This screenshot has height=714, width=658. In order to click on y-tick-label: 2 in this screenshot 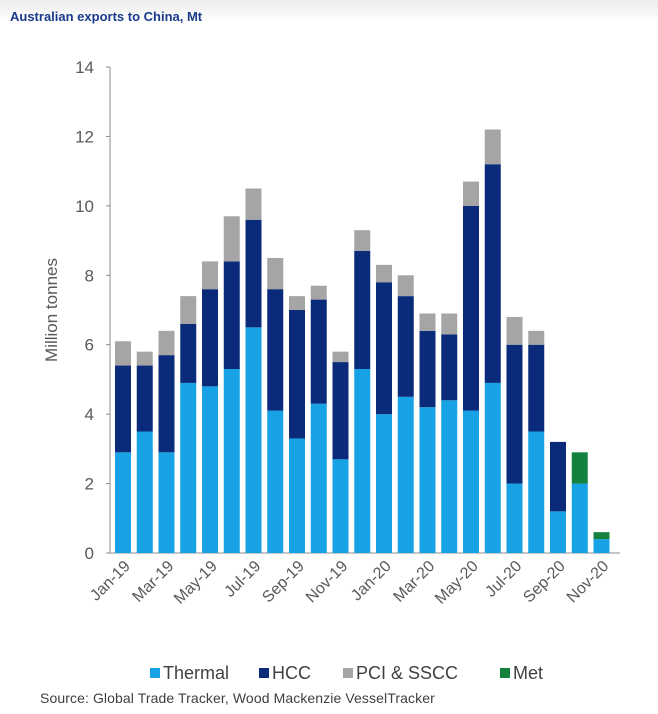, I will do `click(89, 484)`.